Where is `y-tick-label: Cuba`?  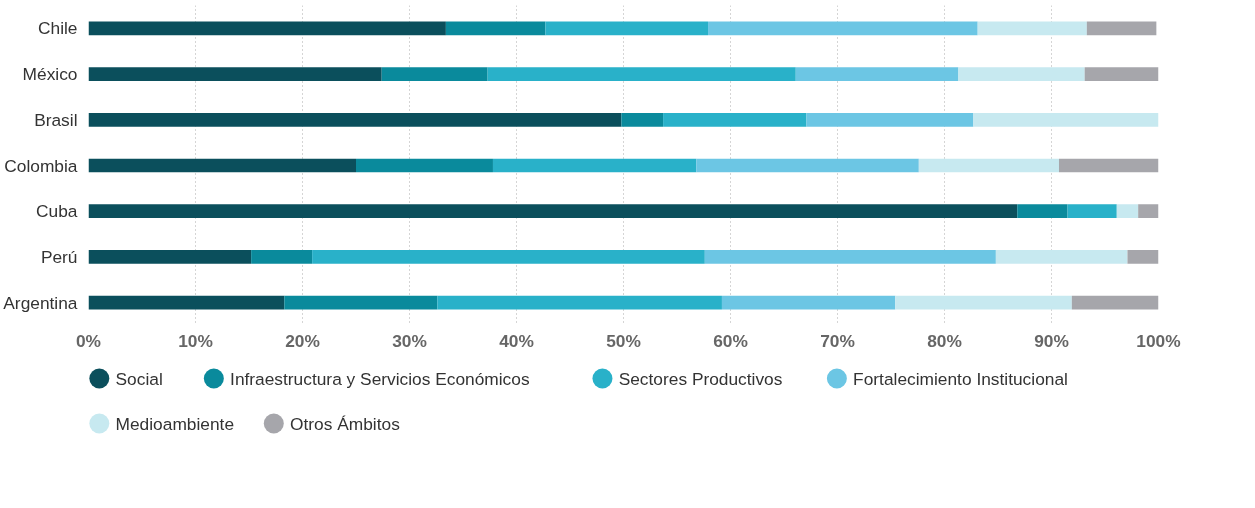 y-tick-label: Cuba is located at coordinates (57, 211).